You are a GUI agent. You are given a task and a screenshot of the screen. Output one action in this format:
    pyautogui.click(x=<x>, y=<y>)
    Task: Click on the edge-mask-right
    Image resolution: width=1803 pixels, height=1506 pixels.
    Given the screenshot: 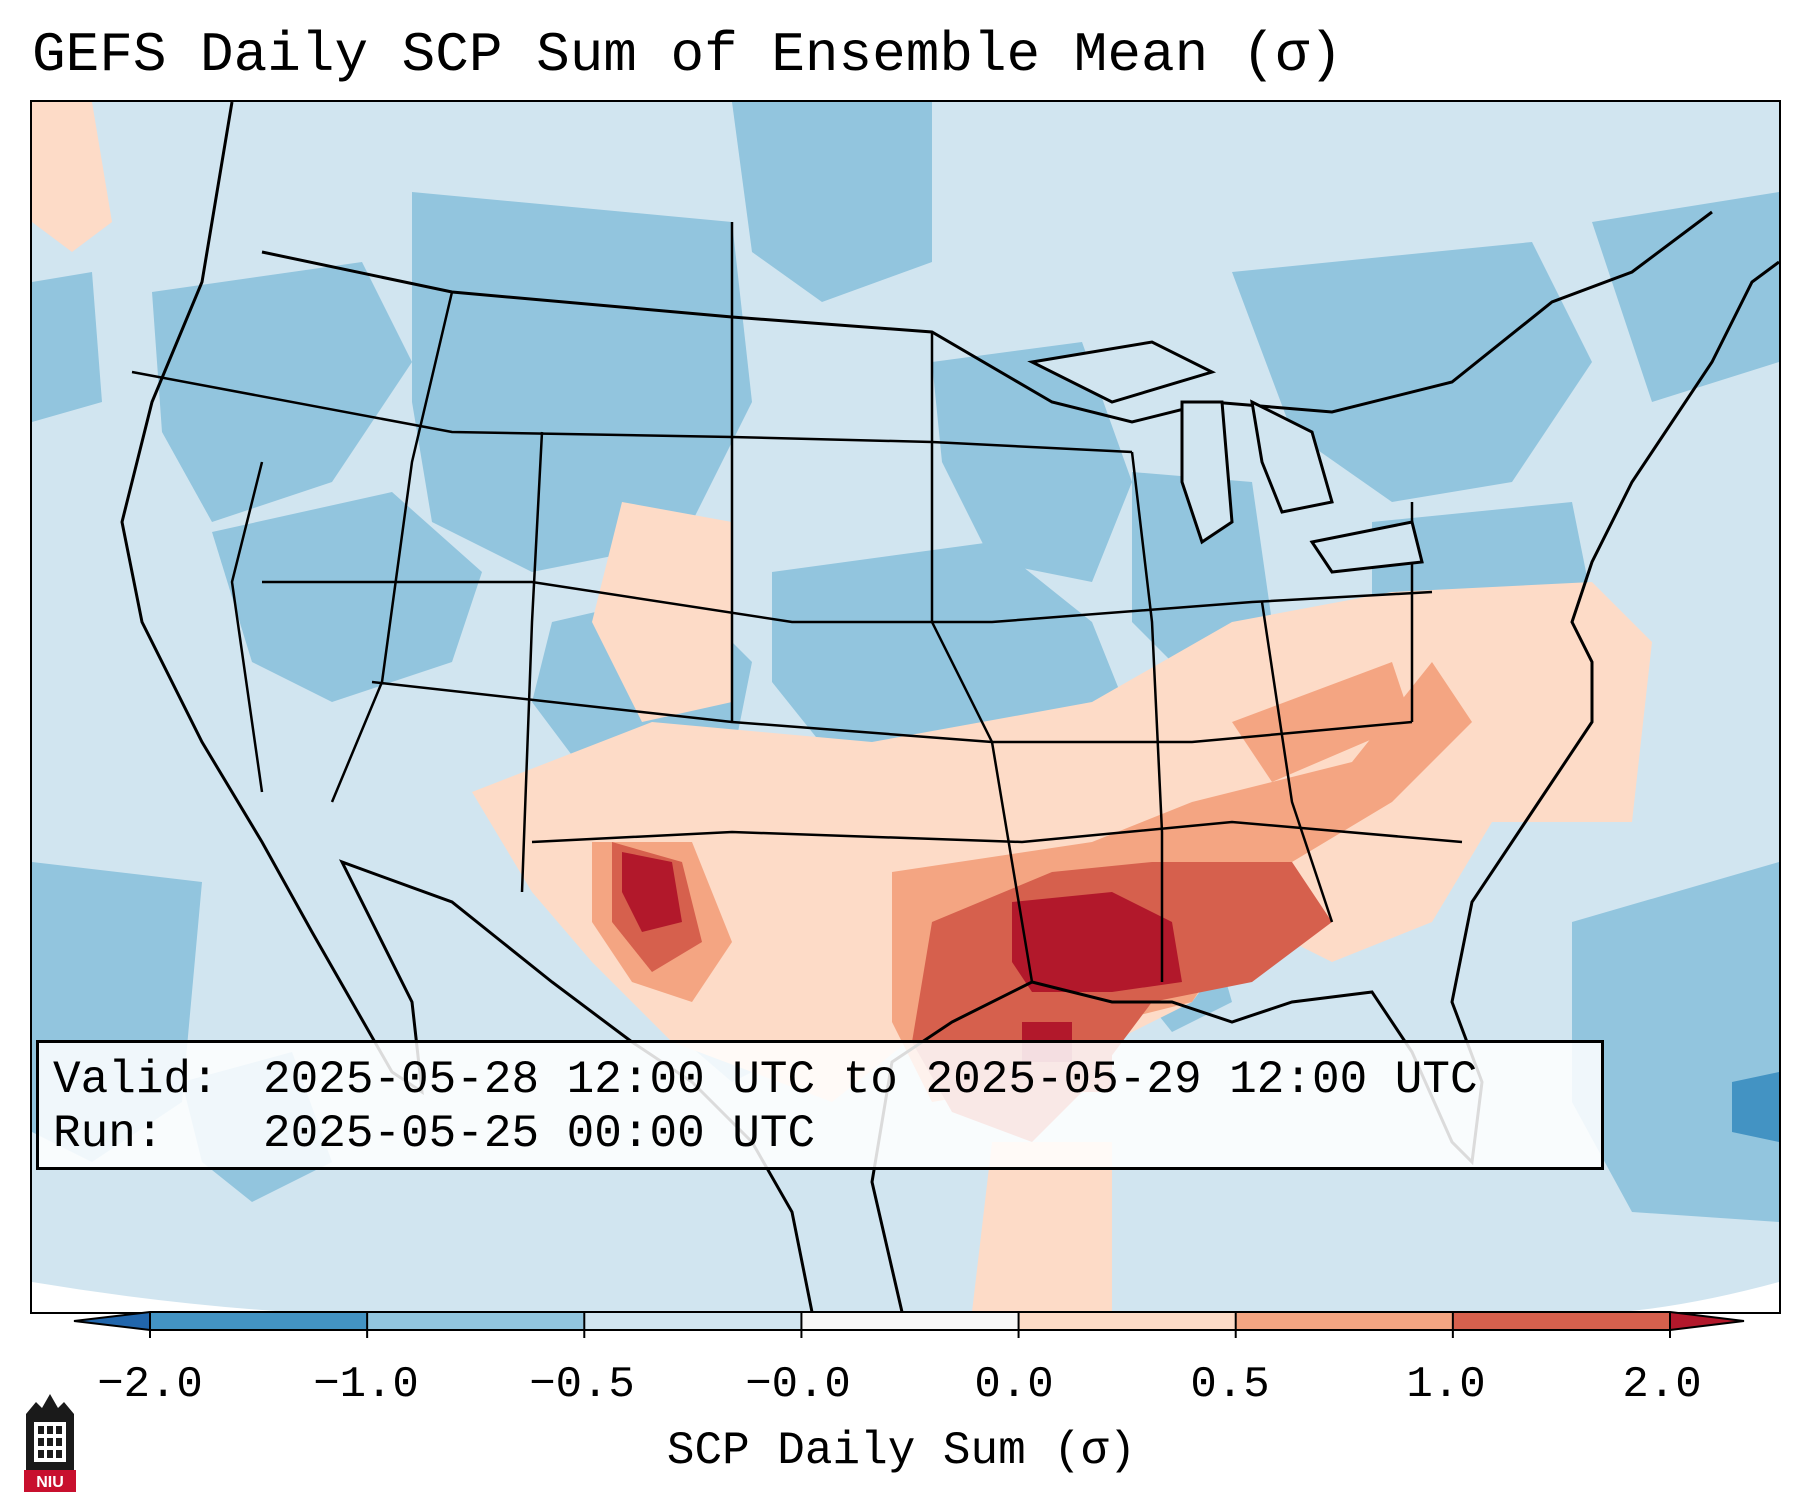 What is the action you would take?
    pyautogui.click(x=1655, y=1297)
    